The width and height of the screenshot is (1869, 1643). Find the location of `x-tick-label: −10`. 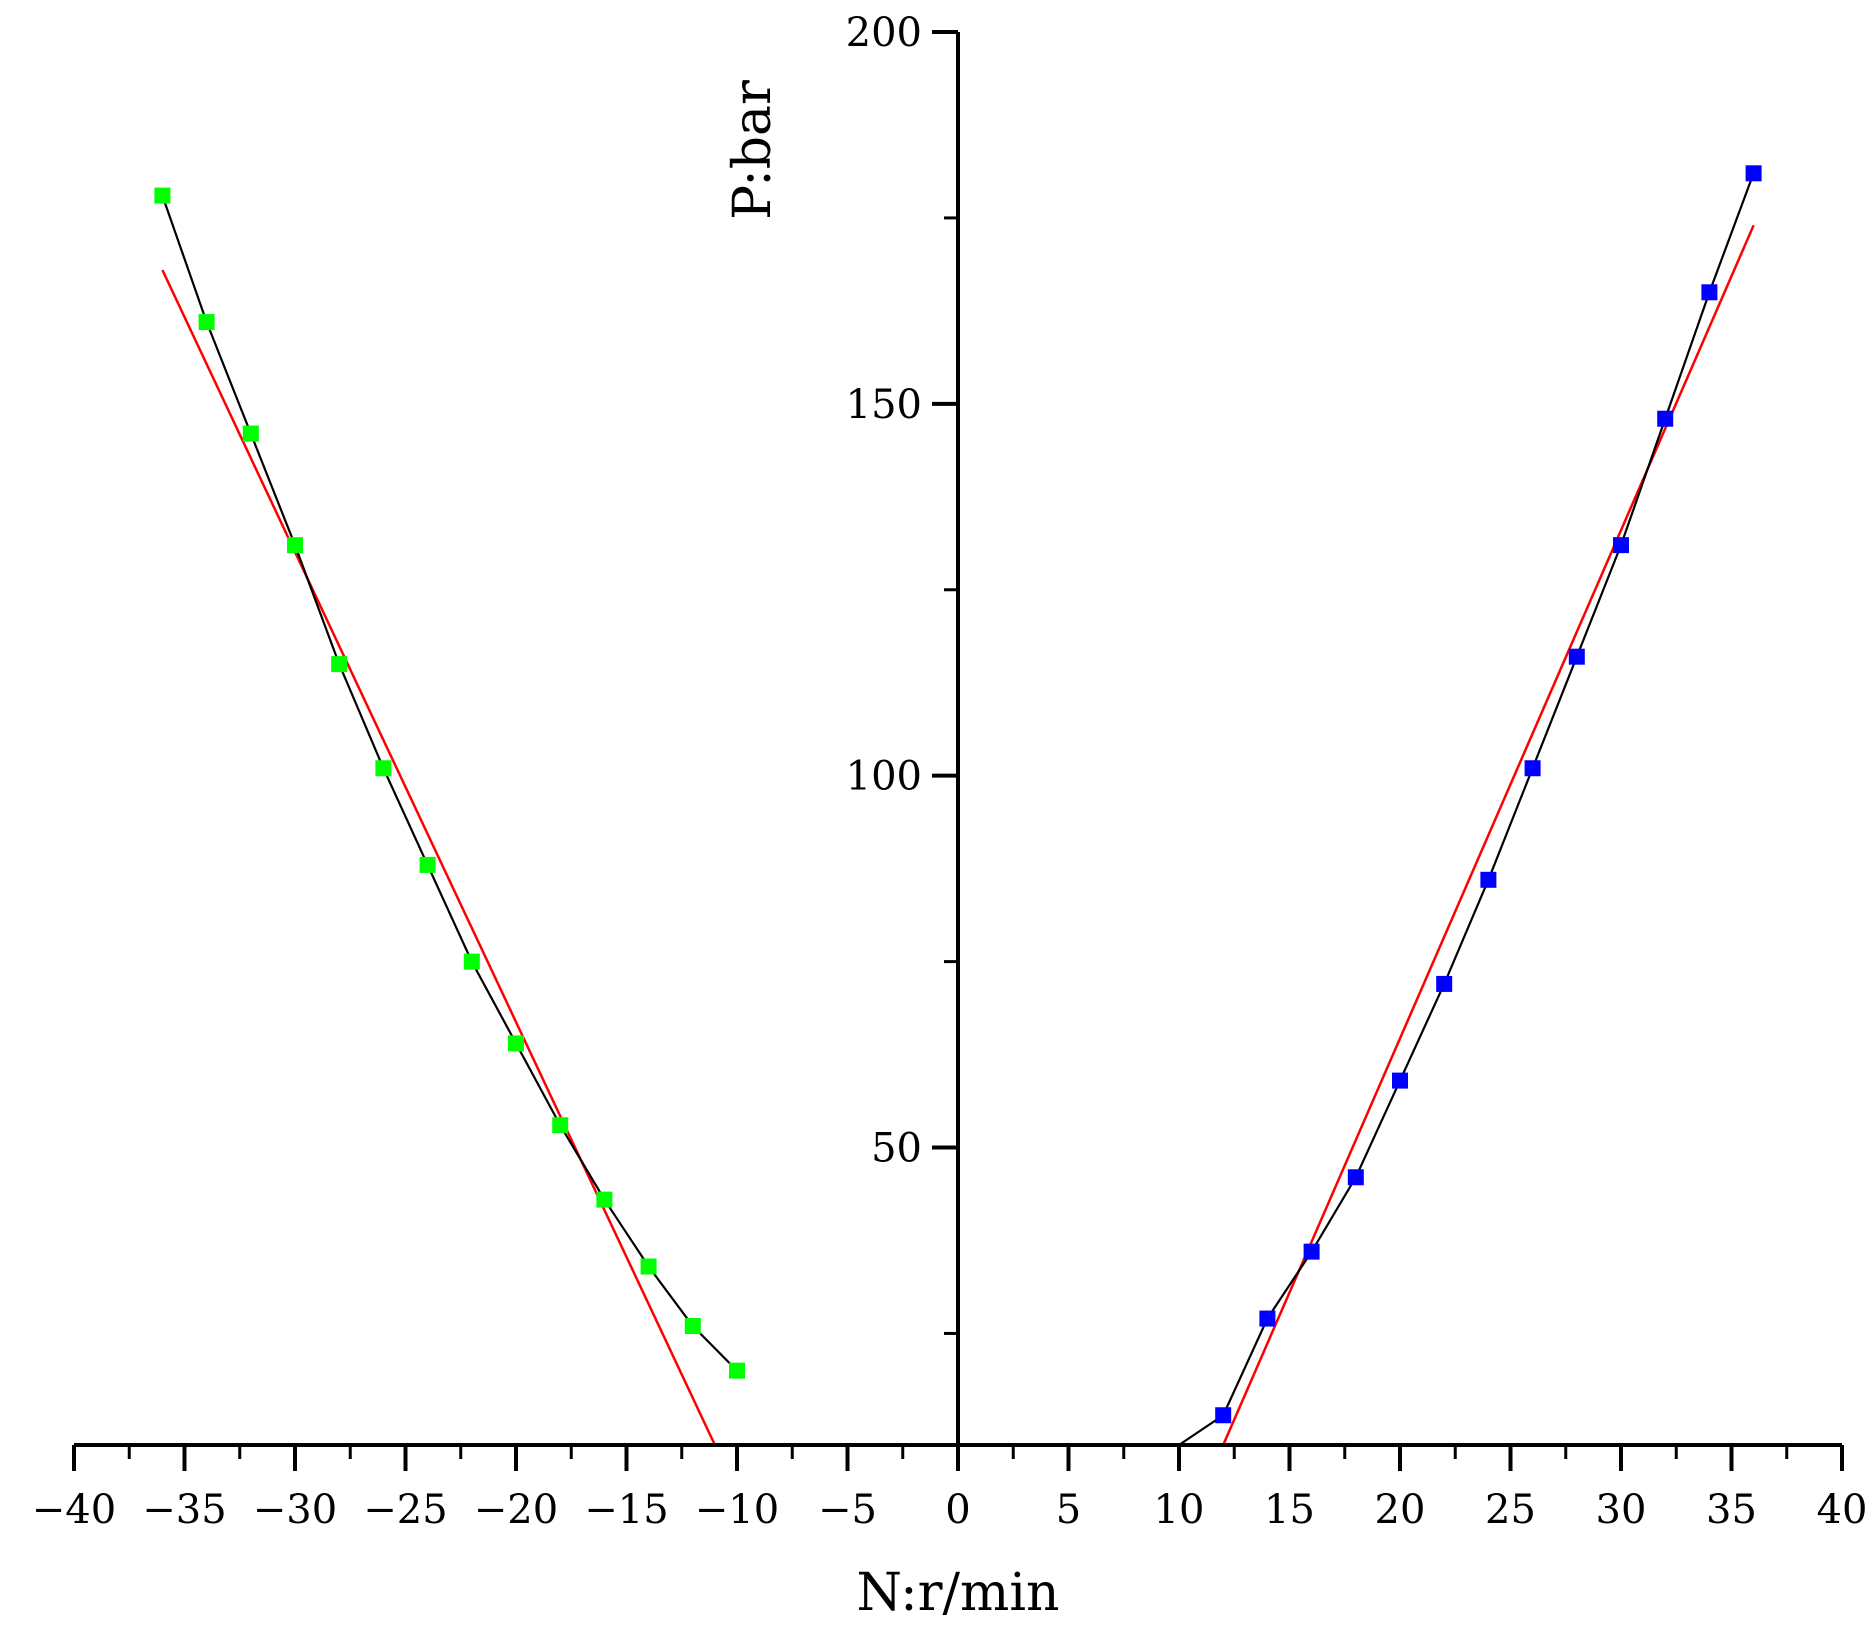

x-tick-label: −10 is located at coordinates (737, 1510).